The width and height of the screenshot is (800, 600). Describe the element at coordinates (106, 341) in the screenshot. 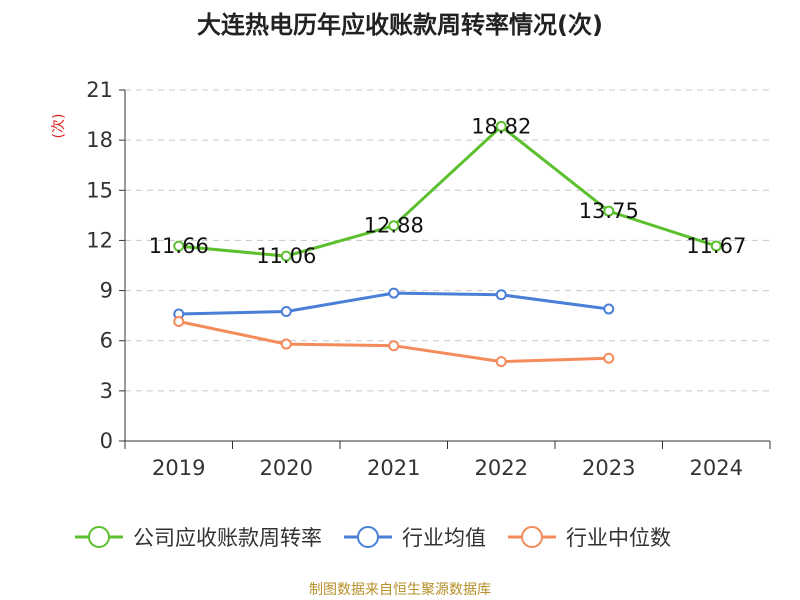

I see `y-tick-label: 6` at that location.